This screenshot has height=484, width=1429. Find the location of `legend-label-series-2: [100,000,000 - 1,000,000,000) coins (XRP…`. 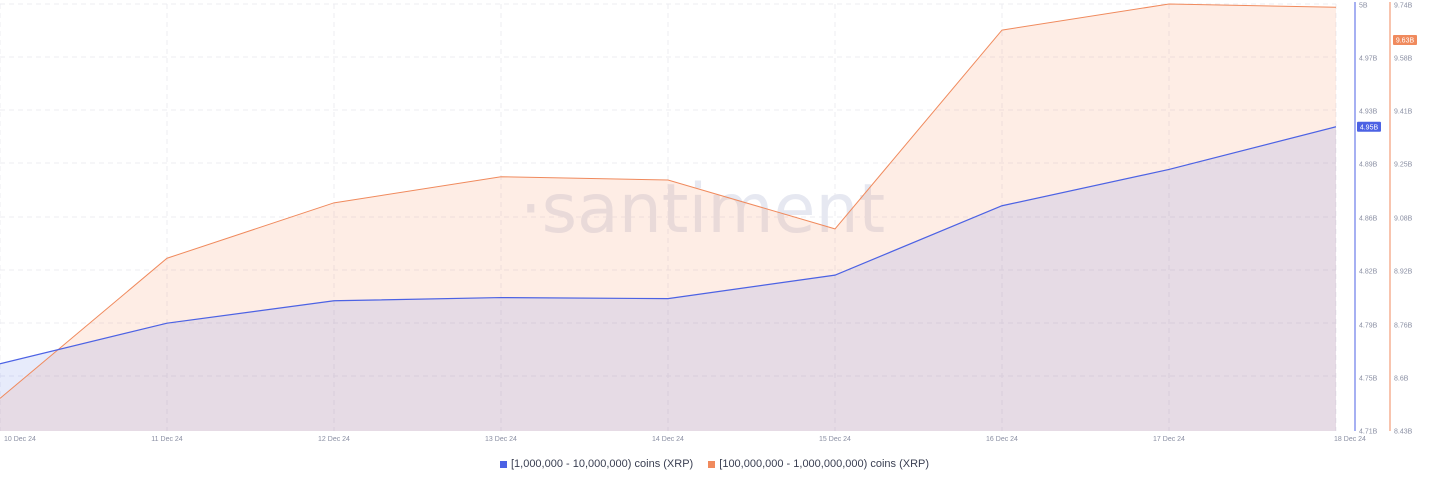

legend-label-series-2: [100,000,000 - 1,000,000,000) coins (XRP… is located at coordinates (824, 464).